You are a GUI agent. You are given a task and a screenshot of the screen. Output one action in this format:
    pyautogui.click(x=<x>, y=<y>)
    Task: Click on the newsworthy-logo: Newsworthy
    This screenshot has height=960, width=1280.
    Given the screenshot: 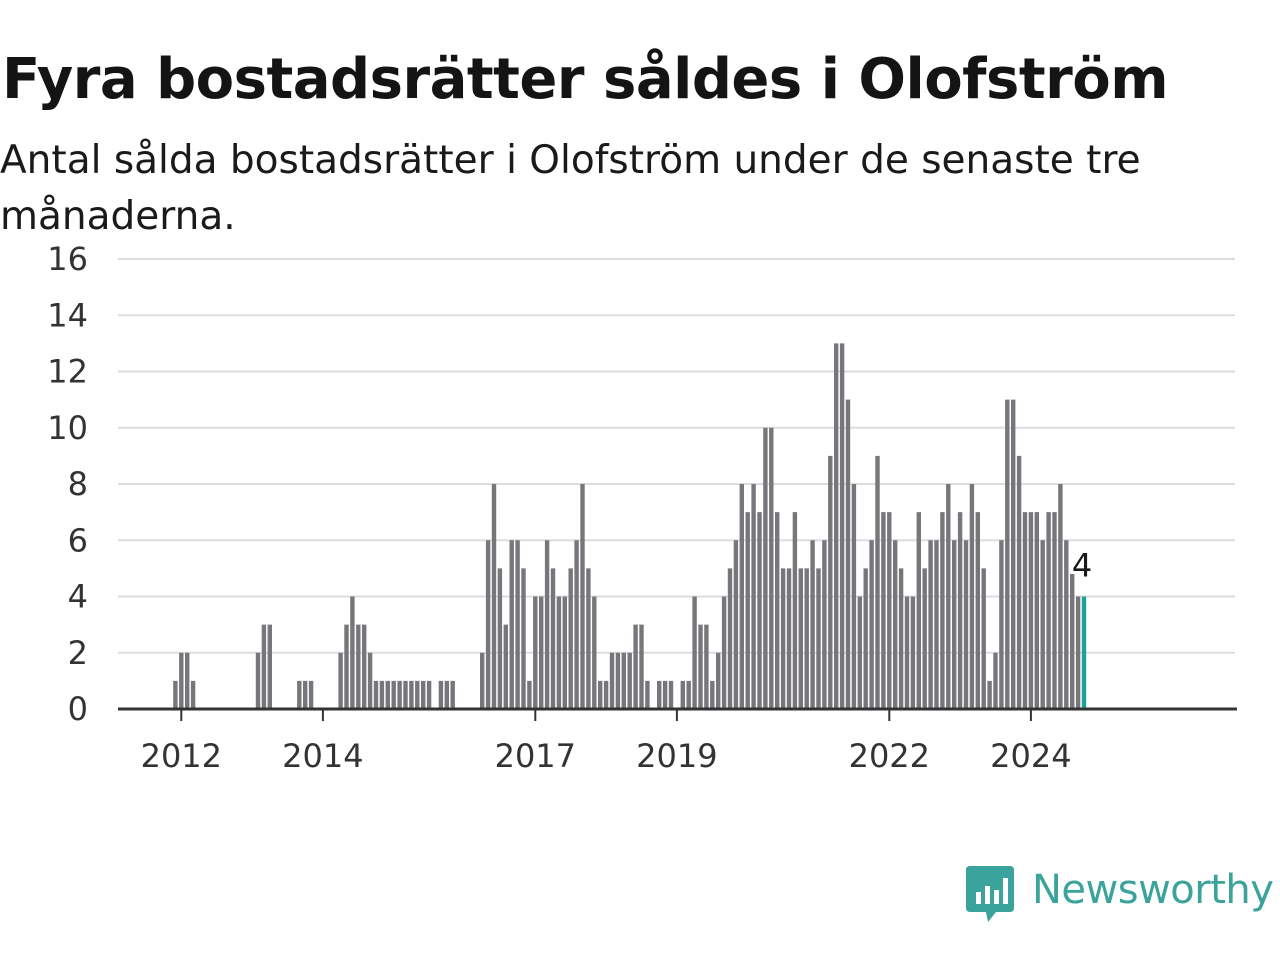 What is the action you would take?
    pyautogui.click(x=1122, y=894)
    